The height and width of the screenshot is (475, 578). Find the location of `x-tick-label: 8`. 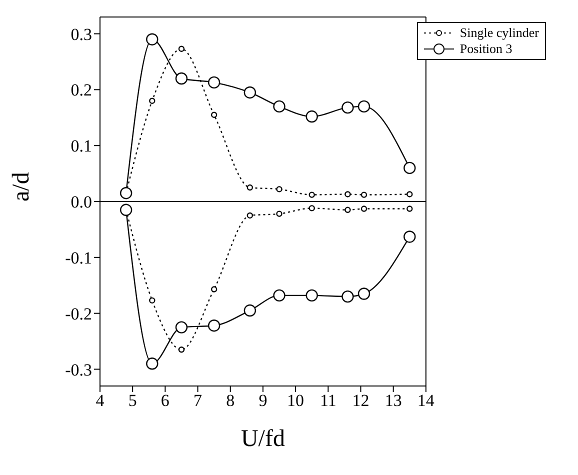

x-tick-label: 8 is located at coordinates (230, 400).